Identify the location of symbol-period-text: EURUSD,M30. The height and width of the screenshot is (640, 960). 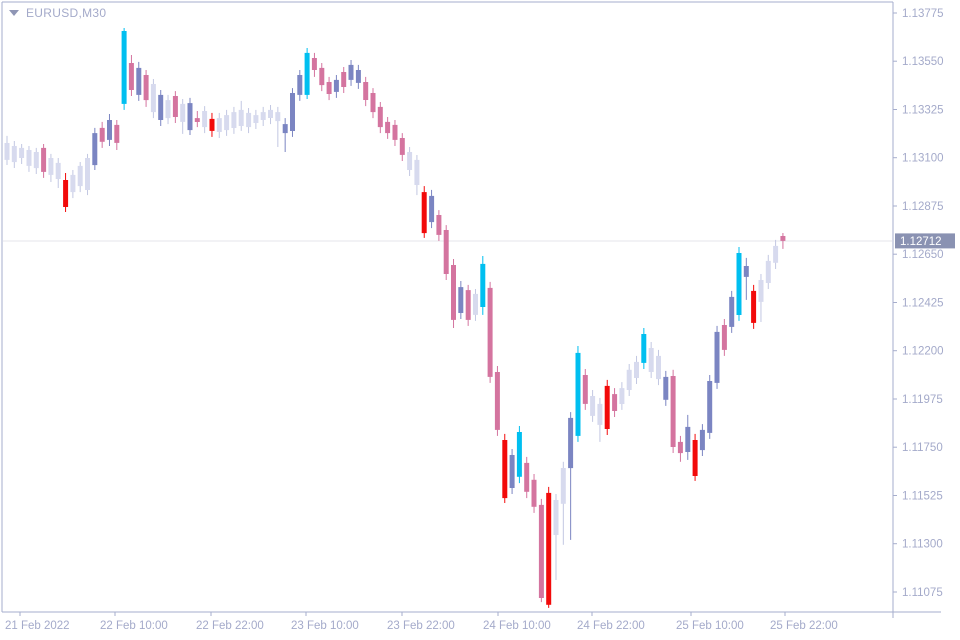
(66, 13).